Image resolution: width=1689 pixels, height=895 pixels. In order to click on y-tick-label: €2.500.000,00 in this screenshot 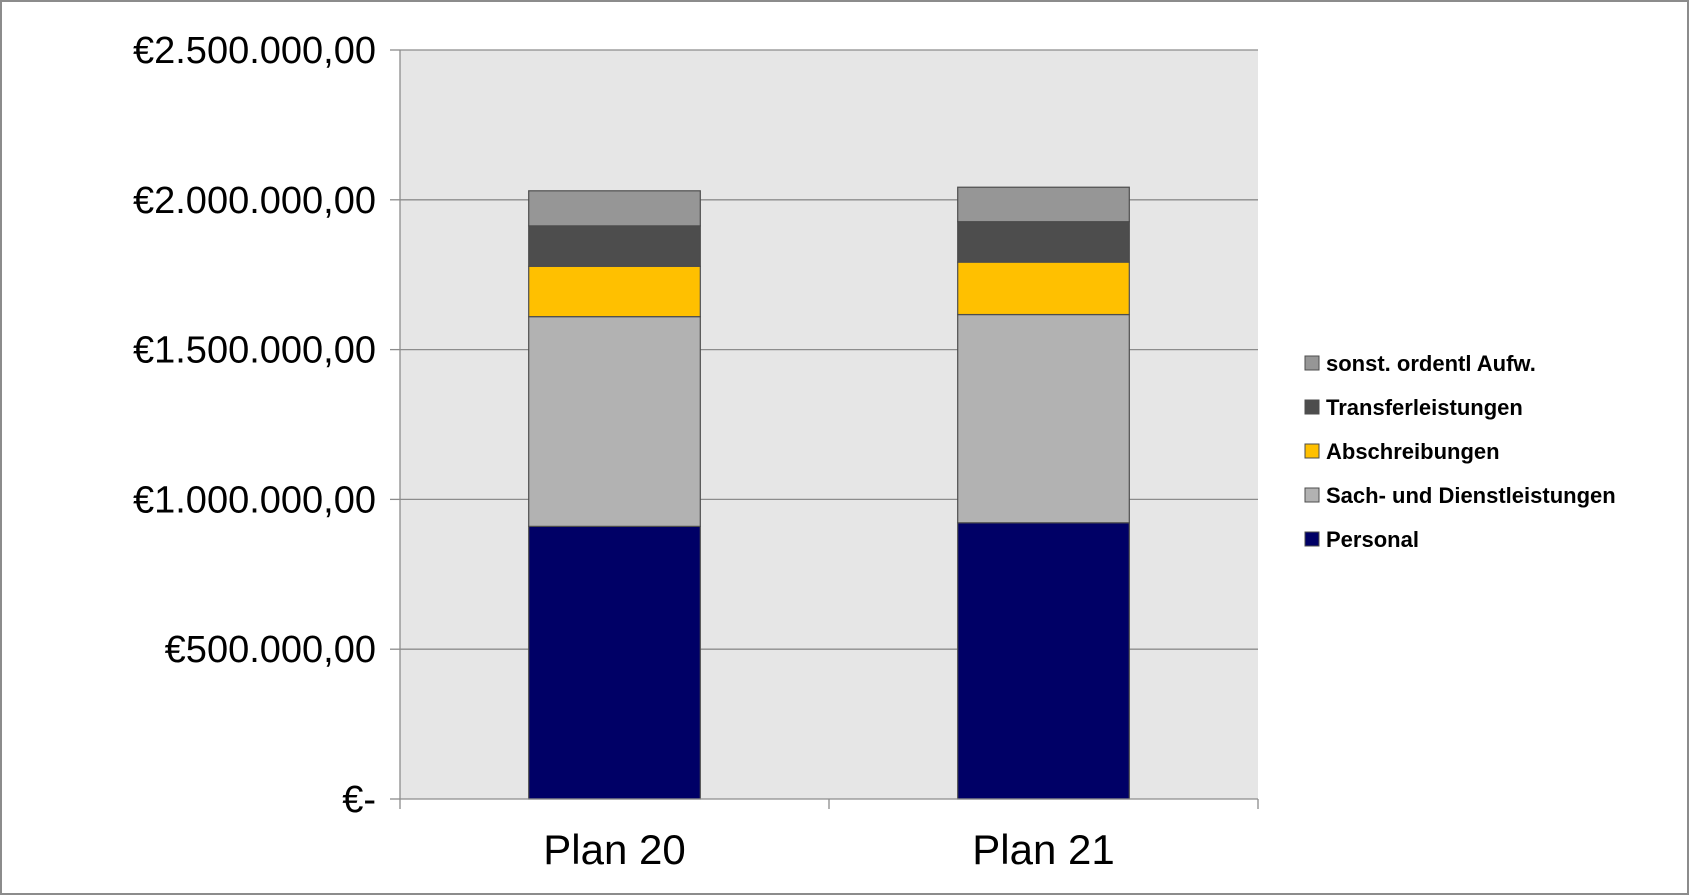, I will do `click(254, 51)`.